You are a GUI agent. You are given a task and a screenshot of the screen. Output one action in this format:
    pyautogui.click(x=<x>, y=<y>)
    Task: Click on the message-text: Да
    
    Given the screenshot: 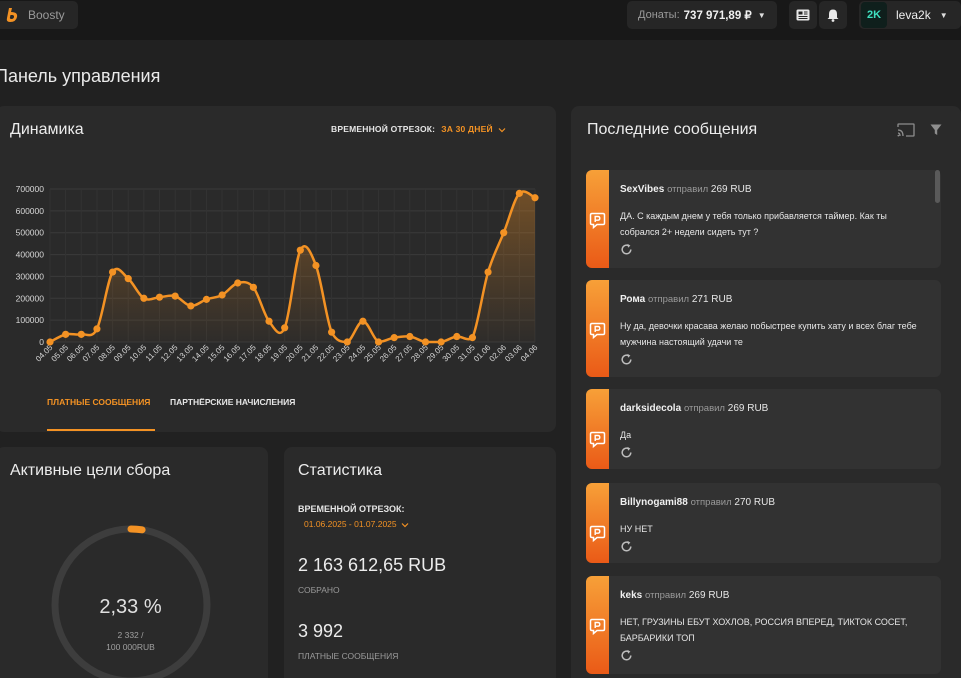 What is the action you would take?
    pyautogui.click(x=626, y=435)
    